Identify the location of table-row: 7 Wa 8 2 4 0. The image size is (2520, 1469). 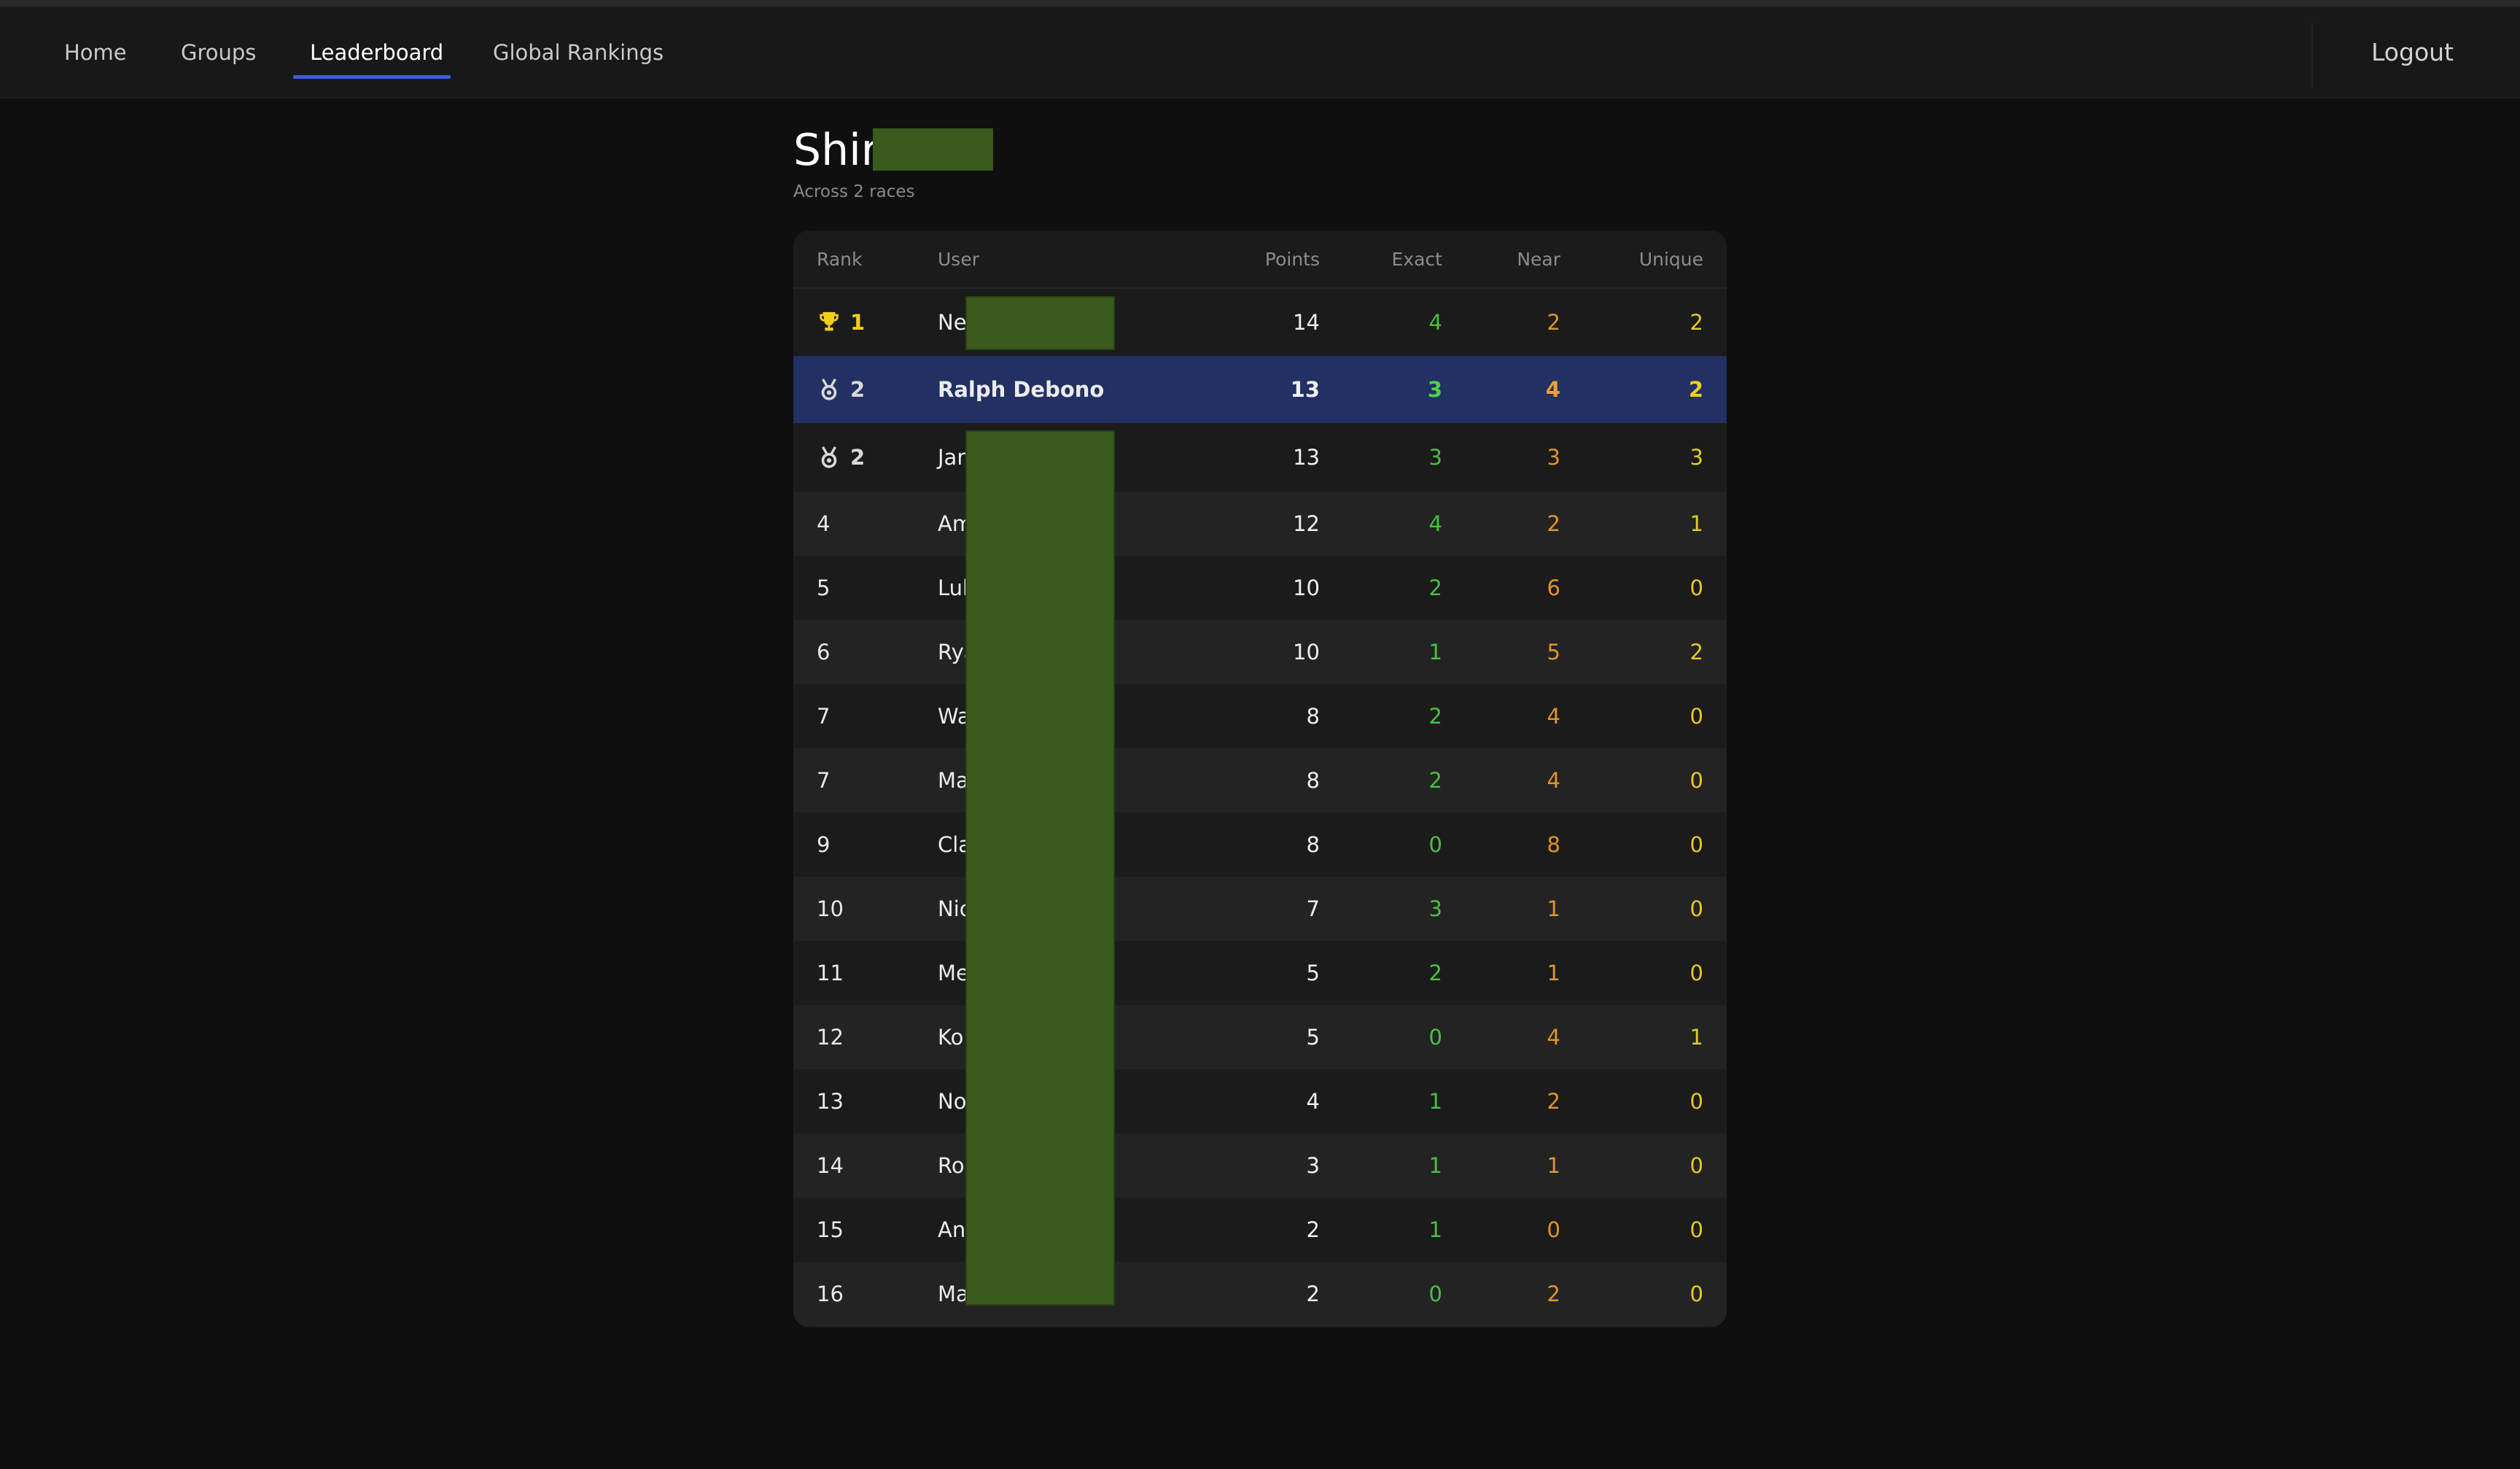
(1260, 716).